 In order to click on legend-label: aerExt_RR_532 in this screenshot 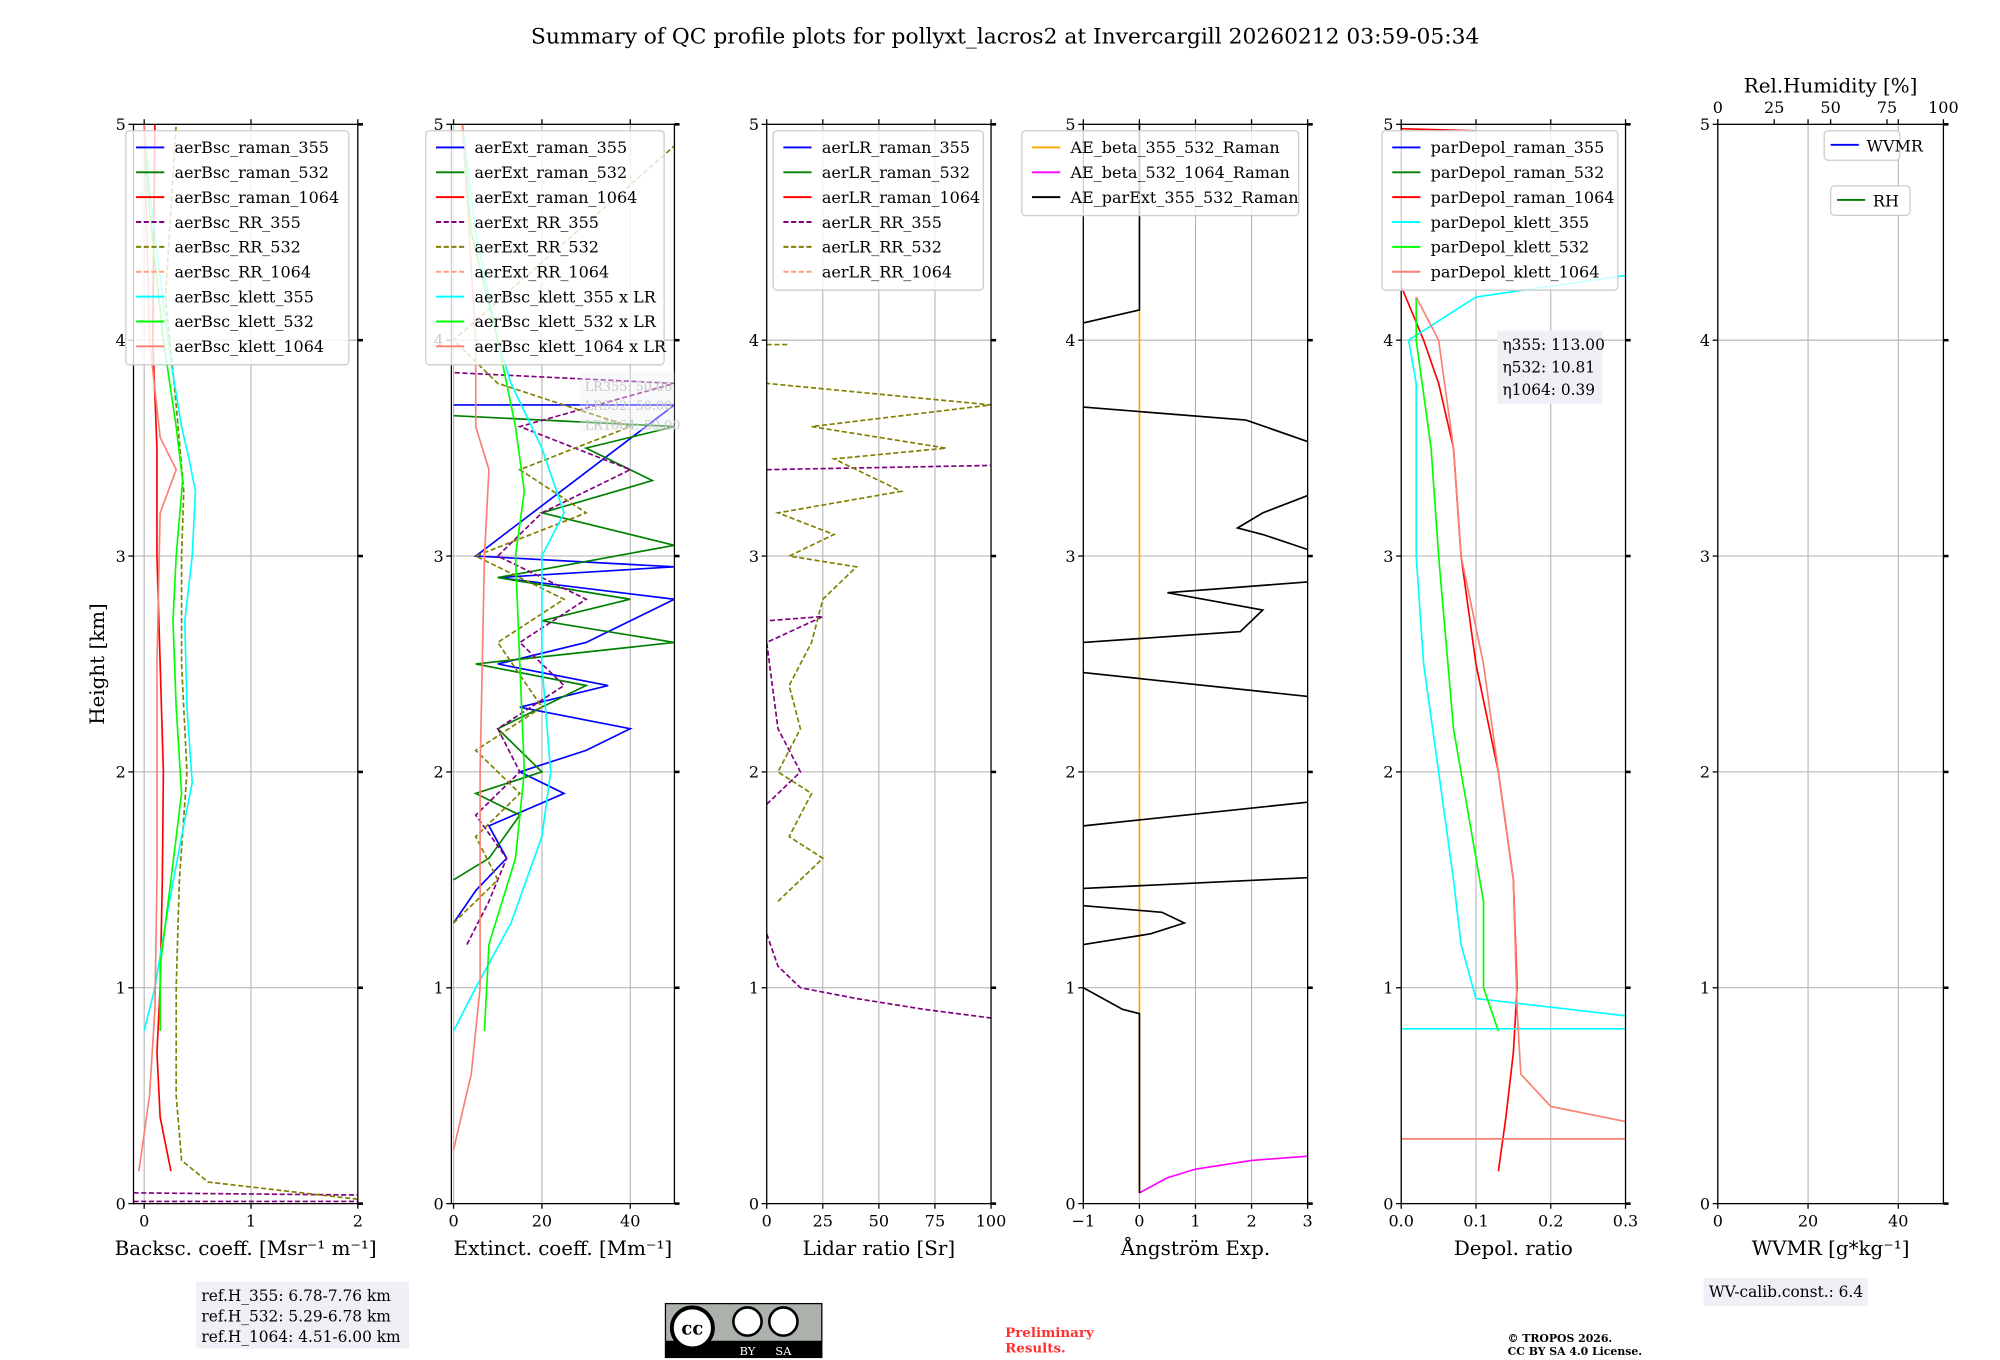, I will do `click(536, 247)`.